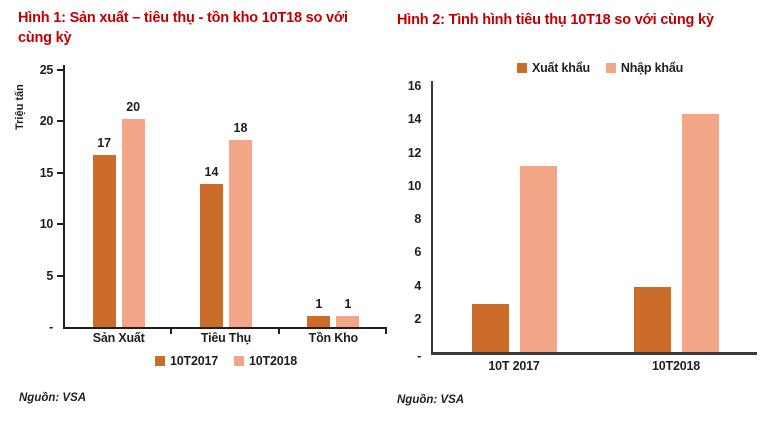  Describe the element at coordinates (20, 107) in the screenshot. I see `chart1-y-axis-title: Triệu tấn` at that location.